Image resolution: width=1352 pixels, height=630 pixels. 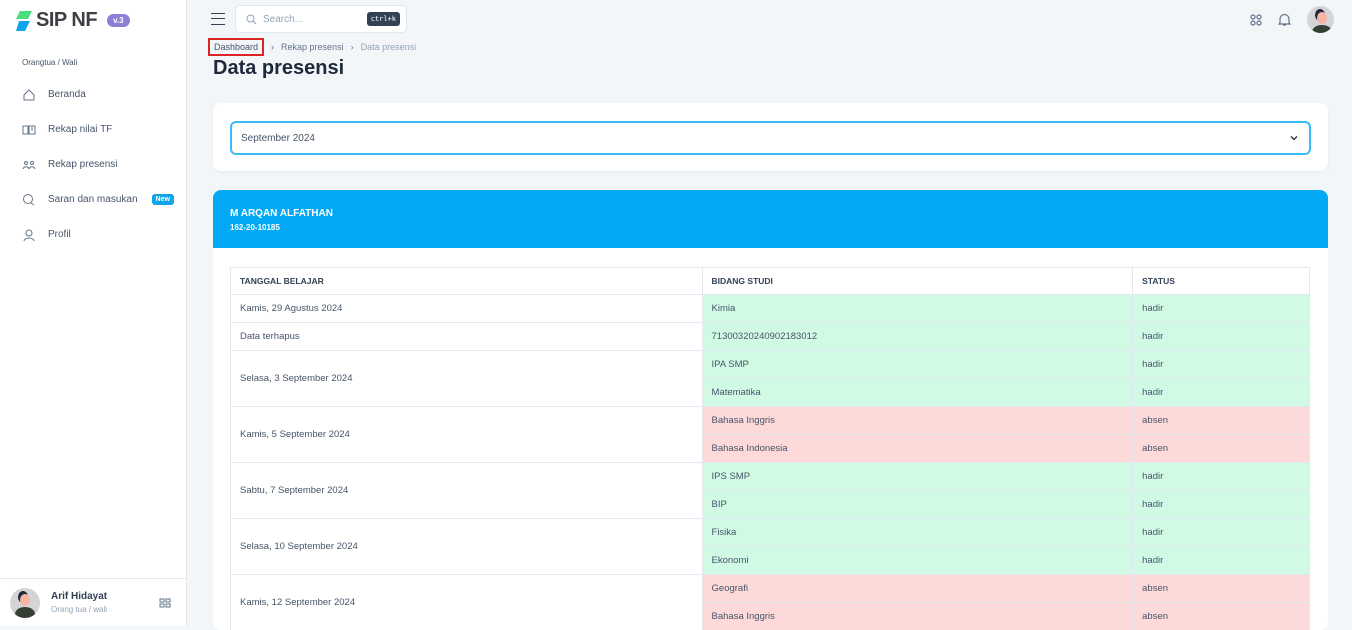 I want to click on subject-cell: Bahasa Inggris, so click(x=917, y=421).